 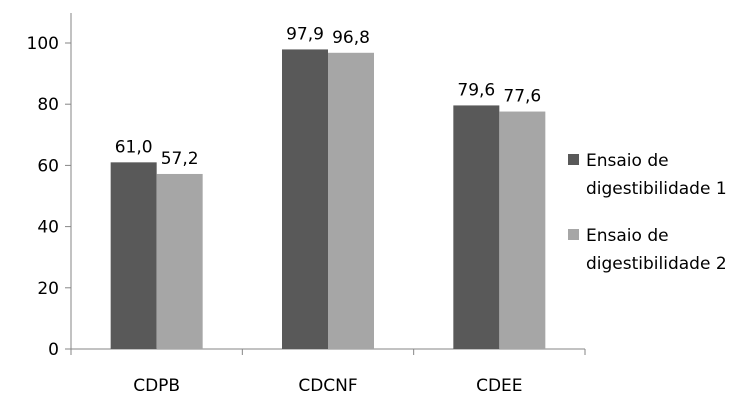 What do you see at coordinates (48, 228) in the screenshot?
I see `y-tick-label: 40` at bounding box center [48, 228].